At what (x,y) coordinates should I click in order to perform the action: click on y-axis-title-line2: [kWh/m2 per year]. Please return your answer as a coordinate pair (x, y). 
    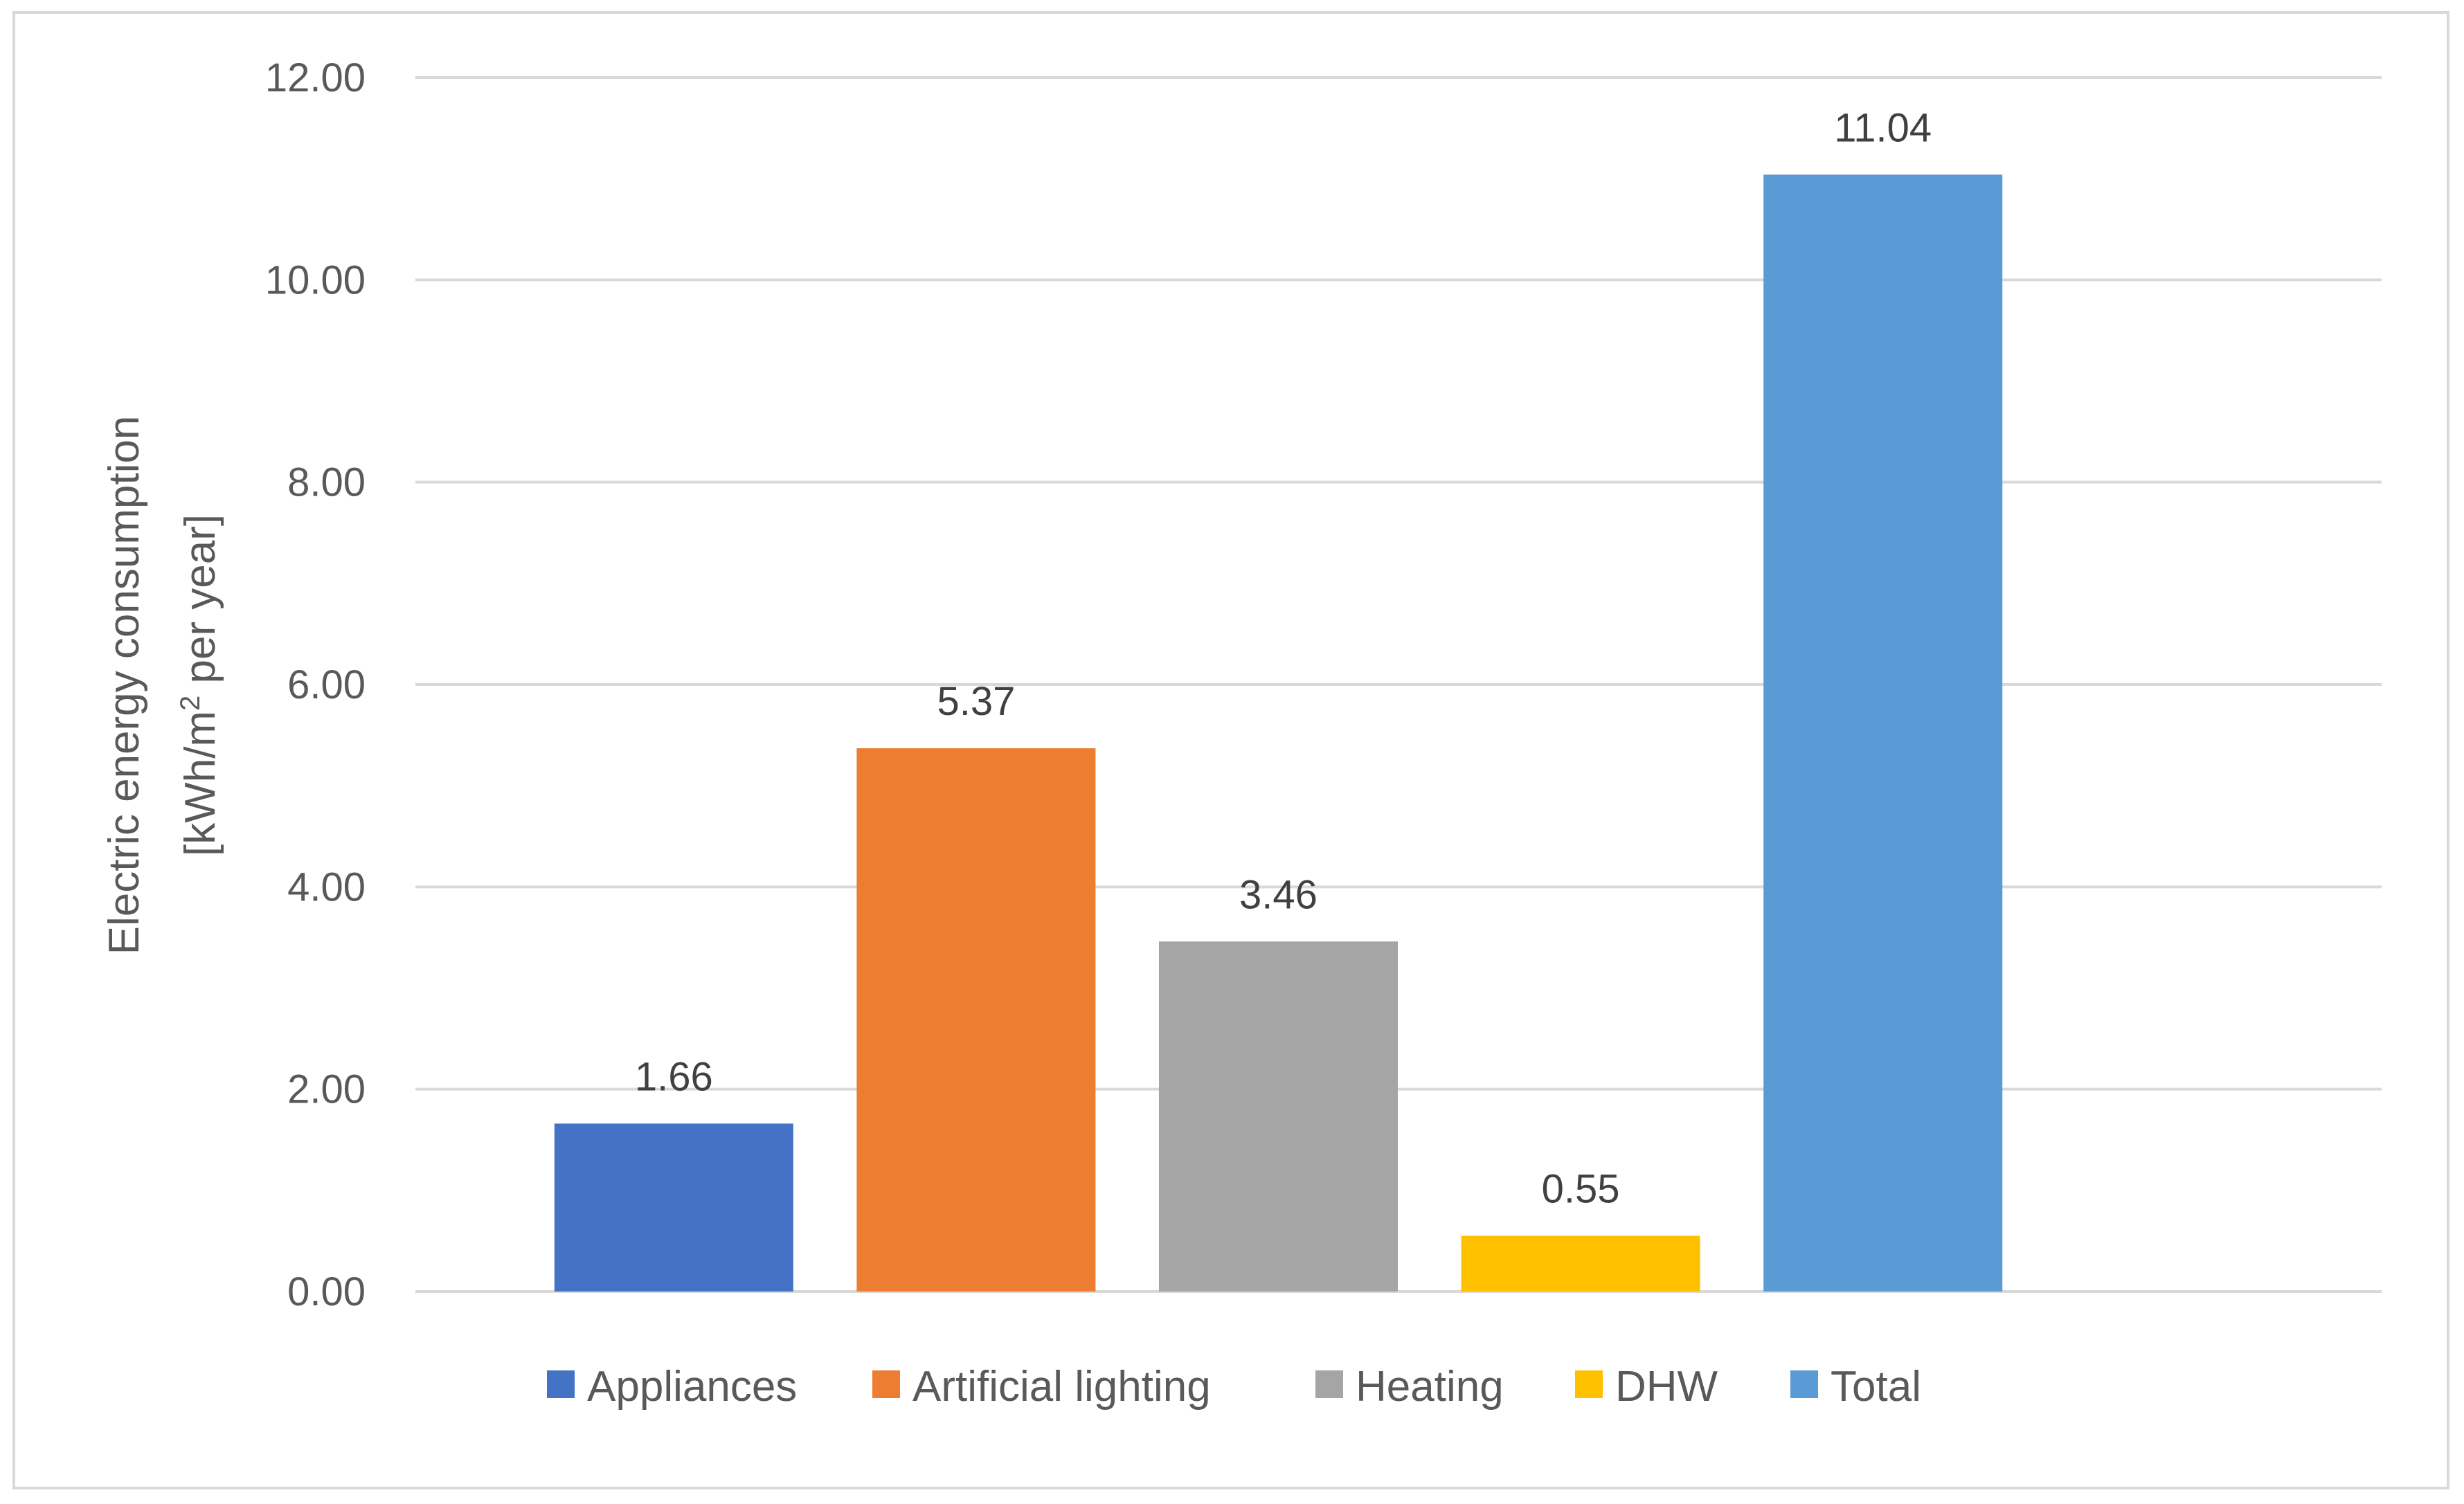
    Looking at the image, I should click on (199, 685).